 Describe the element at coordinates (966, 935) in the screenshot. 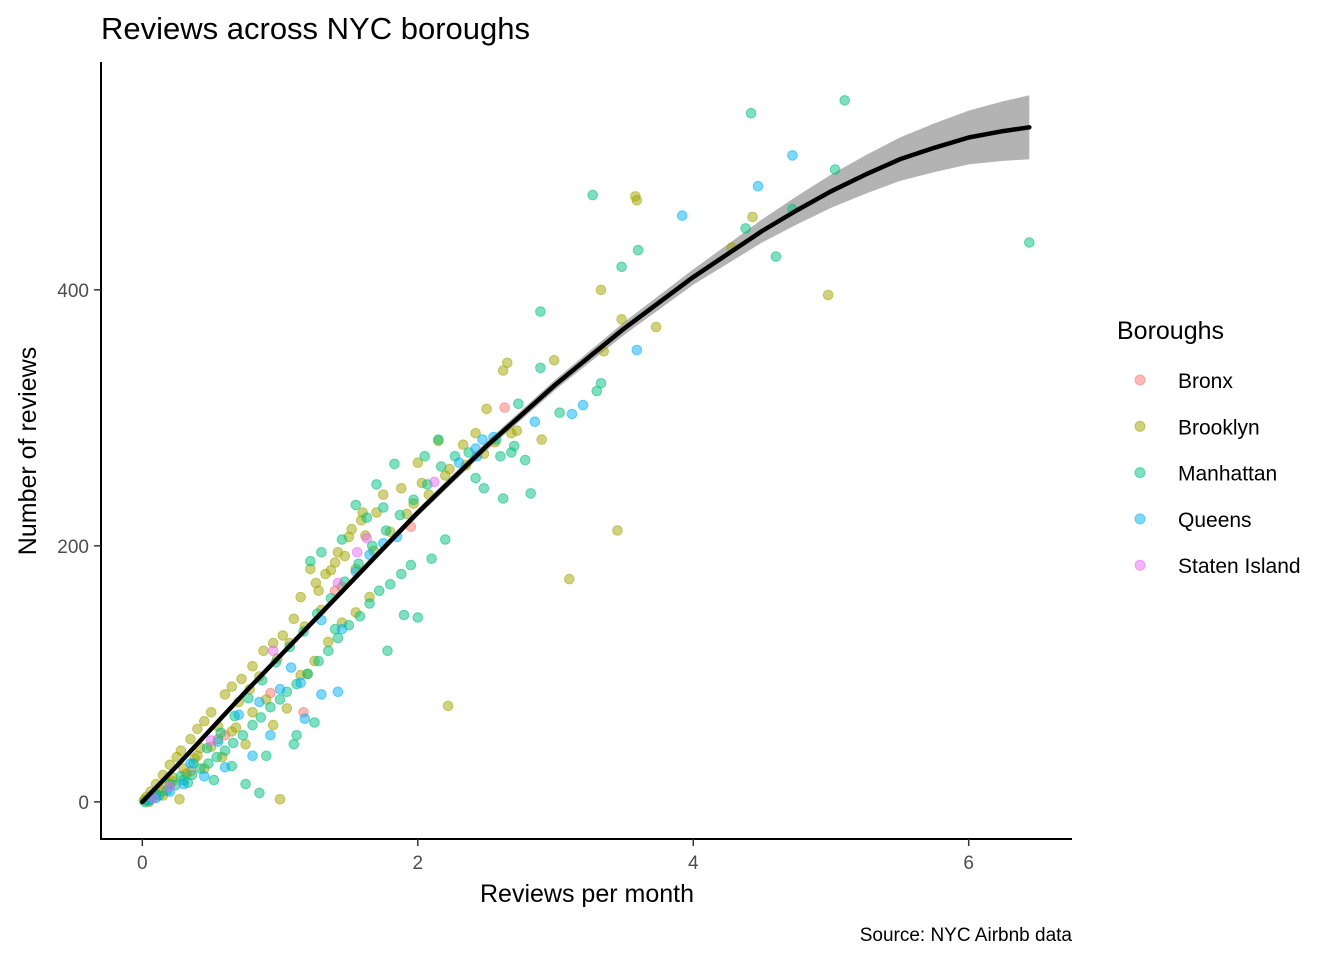

I see `chart-caption: Source: NYC Airbnb data` at that location.